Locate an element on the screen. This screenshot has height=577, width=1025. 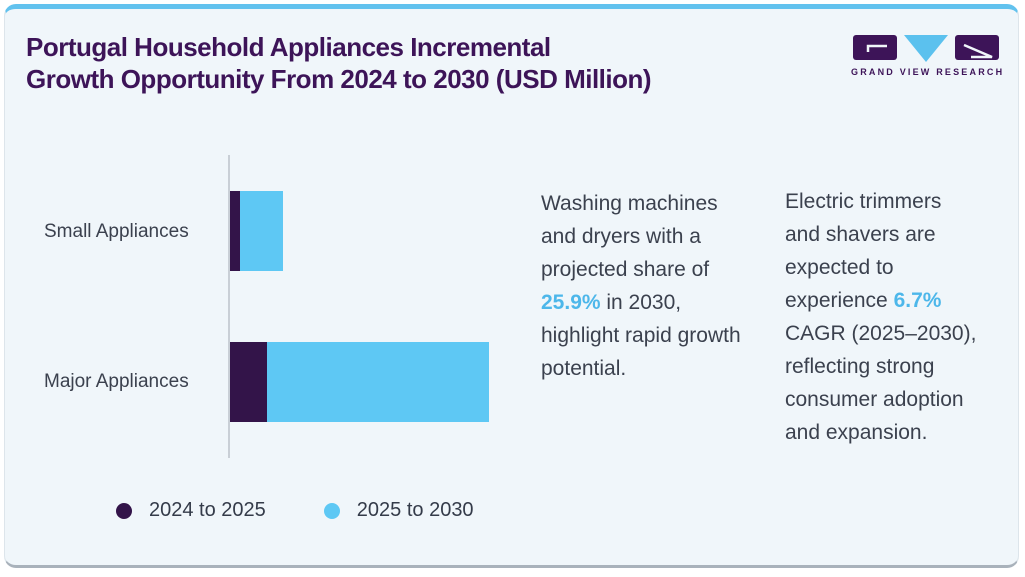
chart-value-axis-line is located at coordinates (229, 306).